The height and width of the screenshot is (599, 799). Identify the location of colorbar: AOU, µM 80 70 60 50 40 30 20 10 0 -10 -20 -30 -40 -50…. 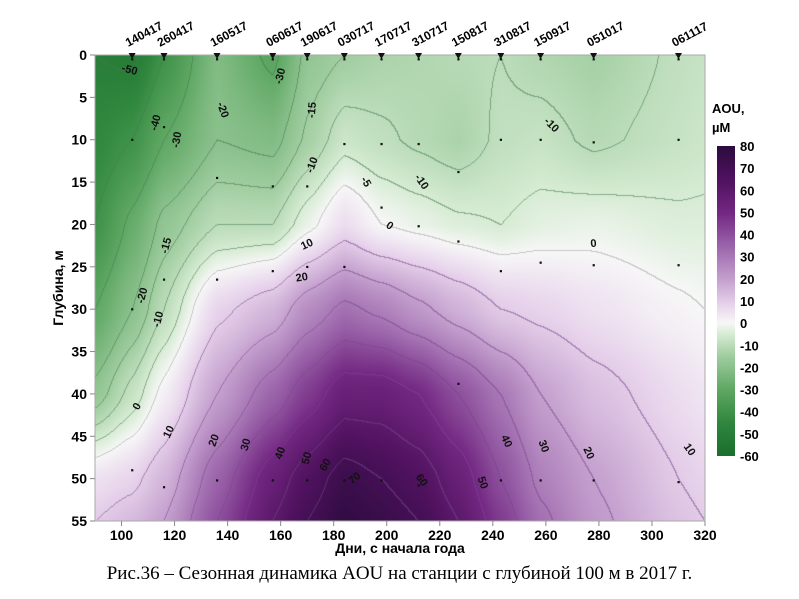
(735, 282).